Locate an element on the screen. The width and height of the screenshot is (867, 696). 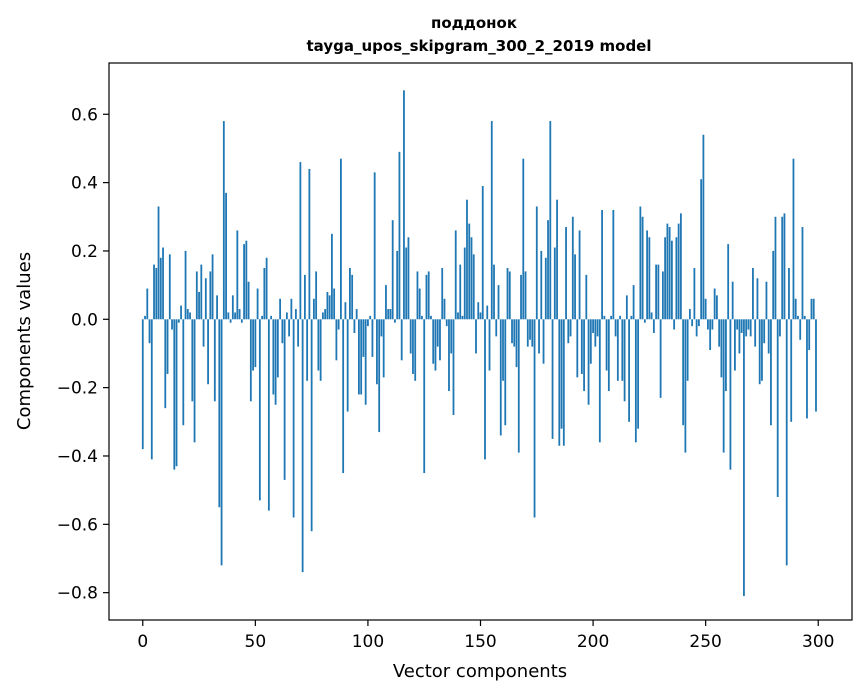
y-tick-label: 0.2 is located at coordinates (84, 252).